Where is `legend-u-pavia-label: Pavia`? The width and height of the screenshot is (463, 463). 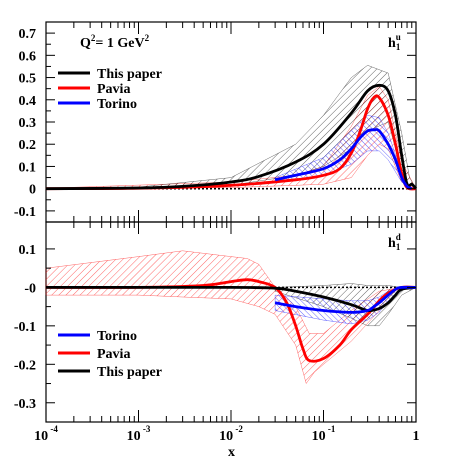 legend-u-pavia-label: Pavia is located at coordinates (113, 89).